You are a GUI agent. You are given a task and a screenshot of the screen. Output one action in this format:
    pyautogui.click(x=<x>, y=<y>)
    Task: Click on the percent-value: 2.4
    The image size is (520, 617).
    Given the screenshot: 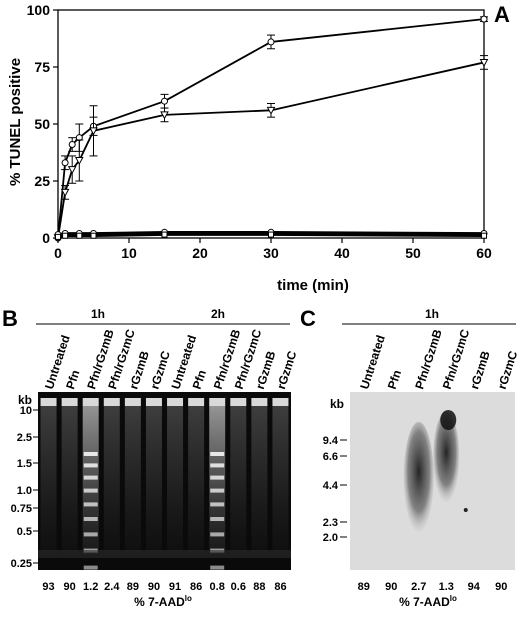 What is the action you would take?
    pyautogui.click(x=112, y=587)
    